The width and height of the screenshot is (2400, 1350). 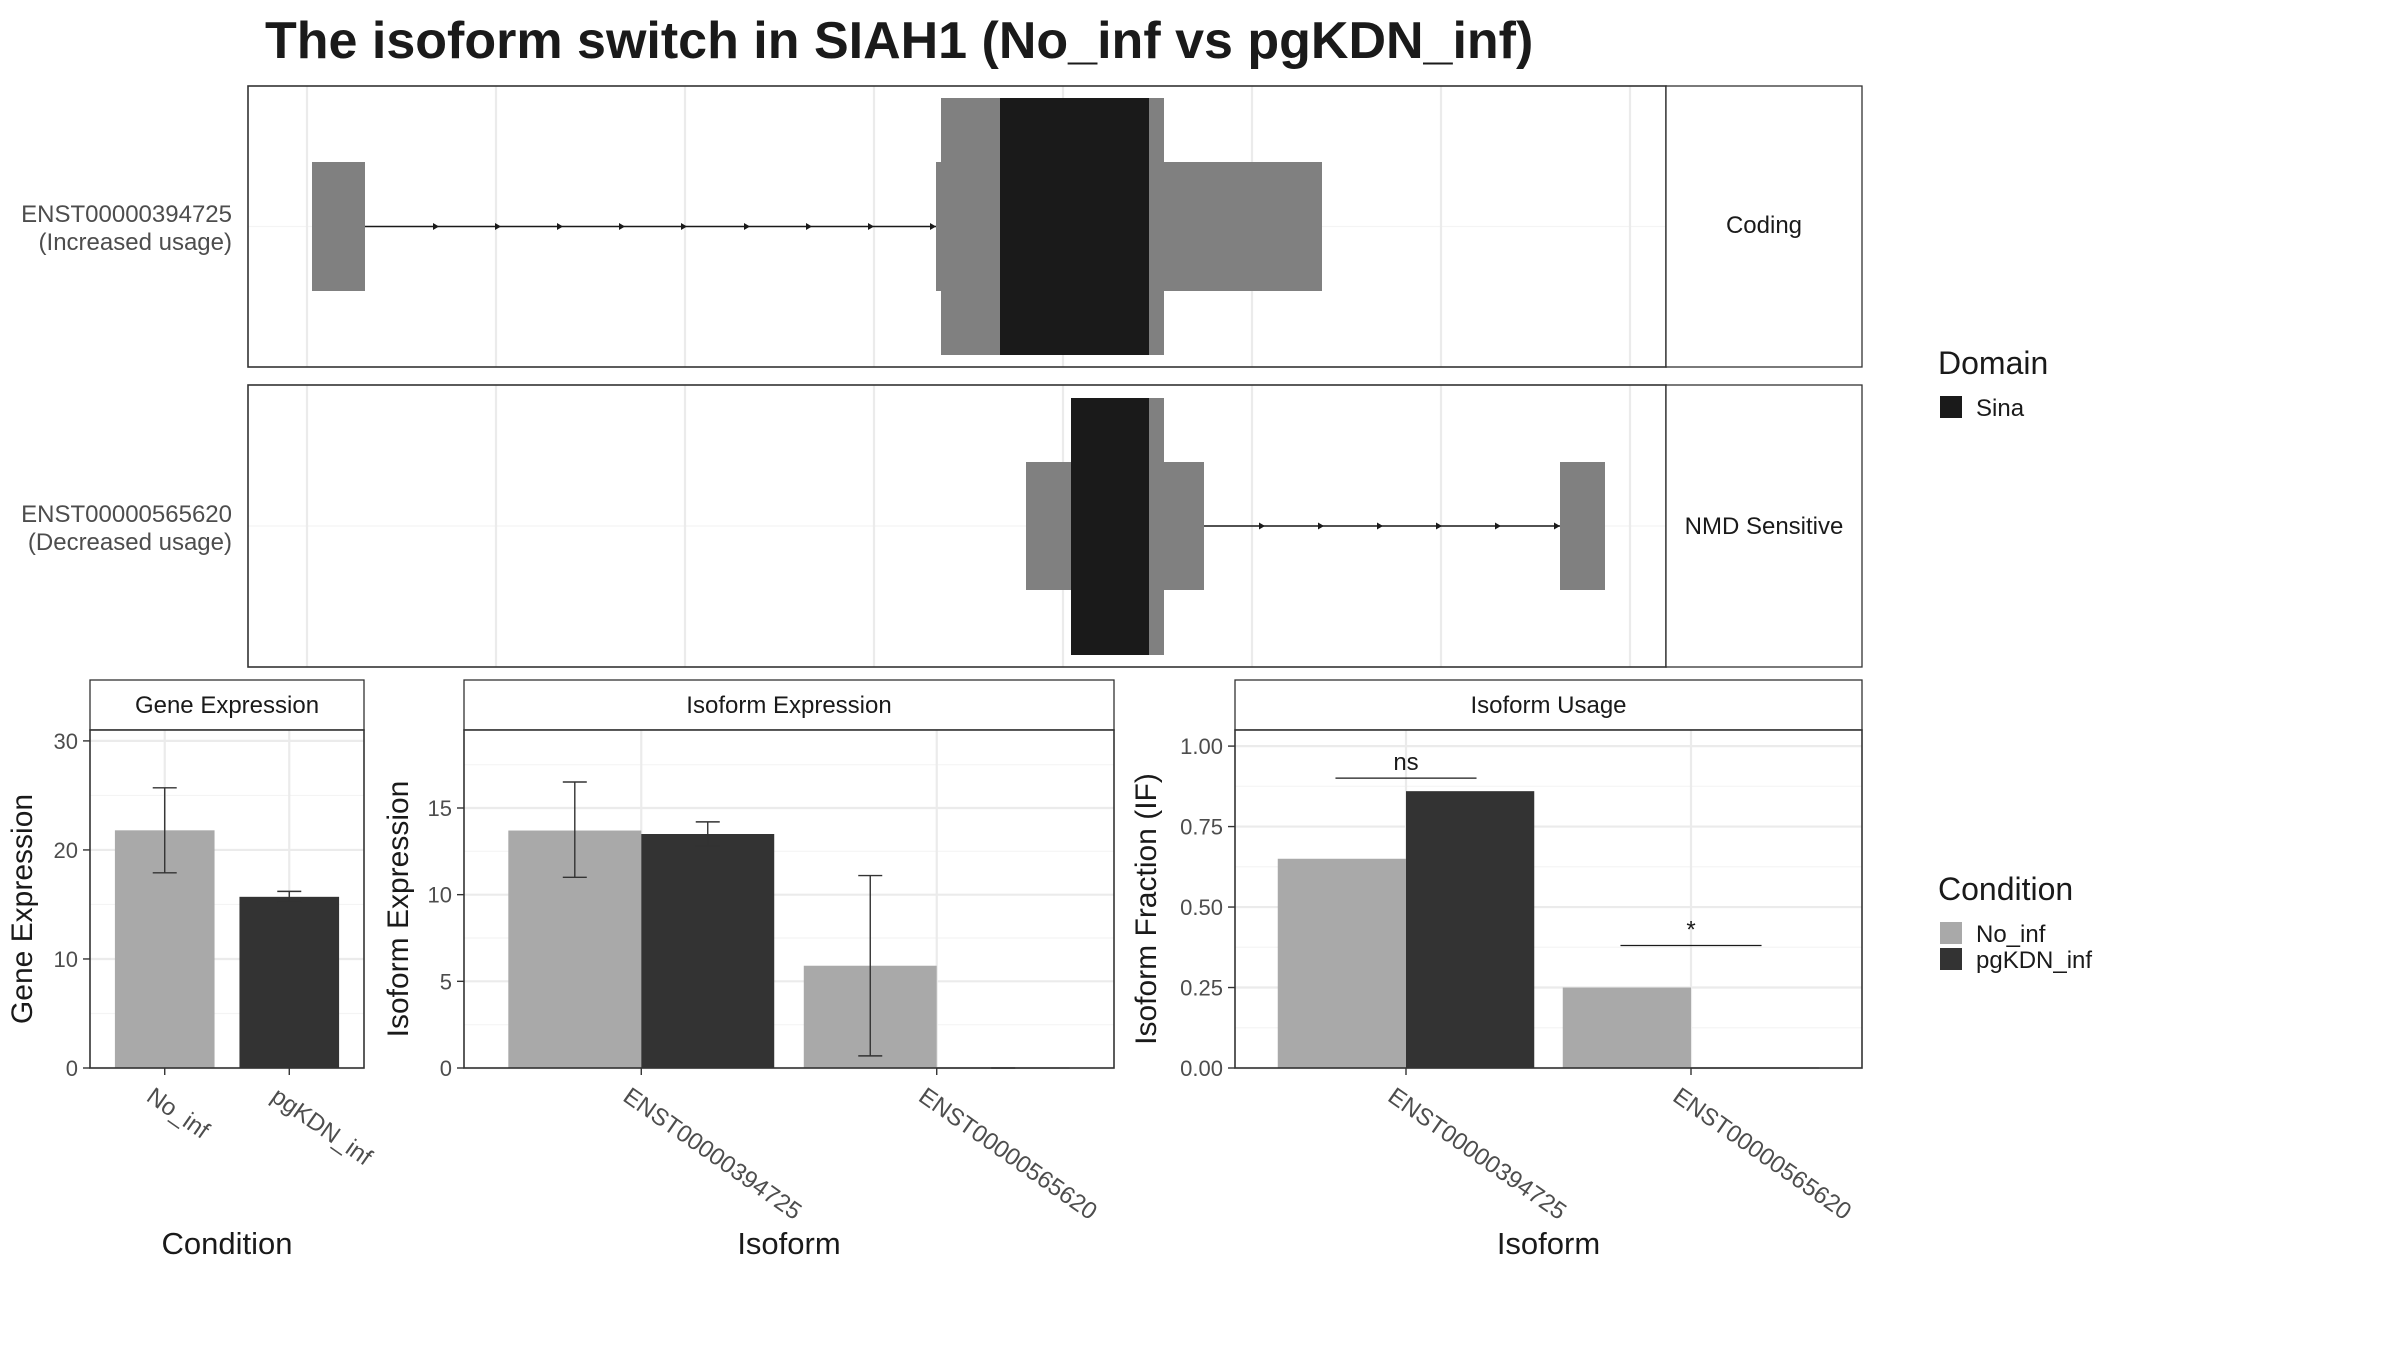 What do you see at coordinates (1201, 827) in the screenshot?
I see `y-tick-label: 0.75` at bounding box center [1201, 827].